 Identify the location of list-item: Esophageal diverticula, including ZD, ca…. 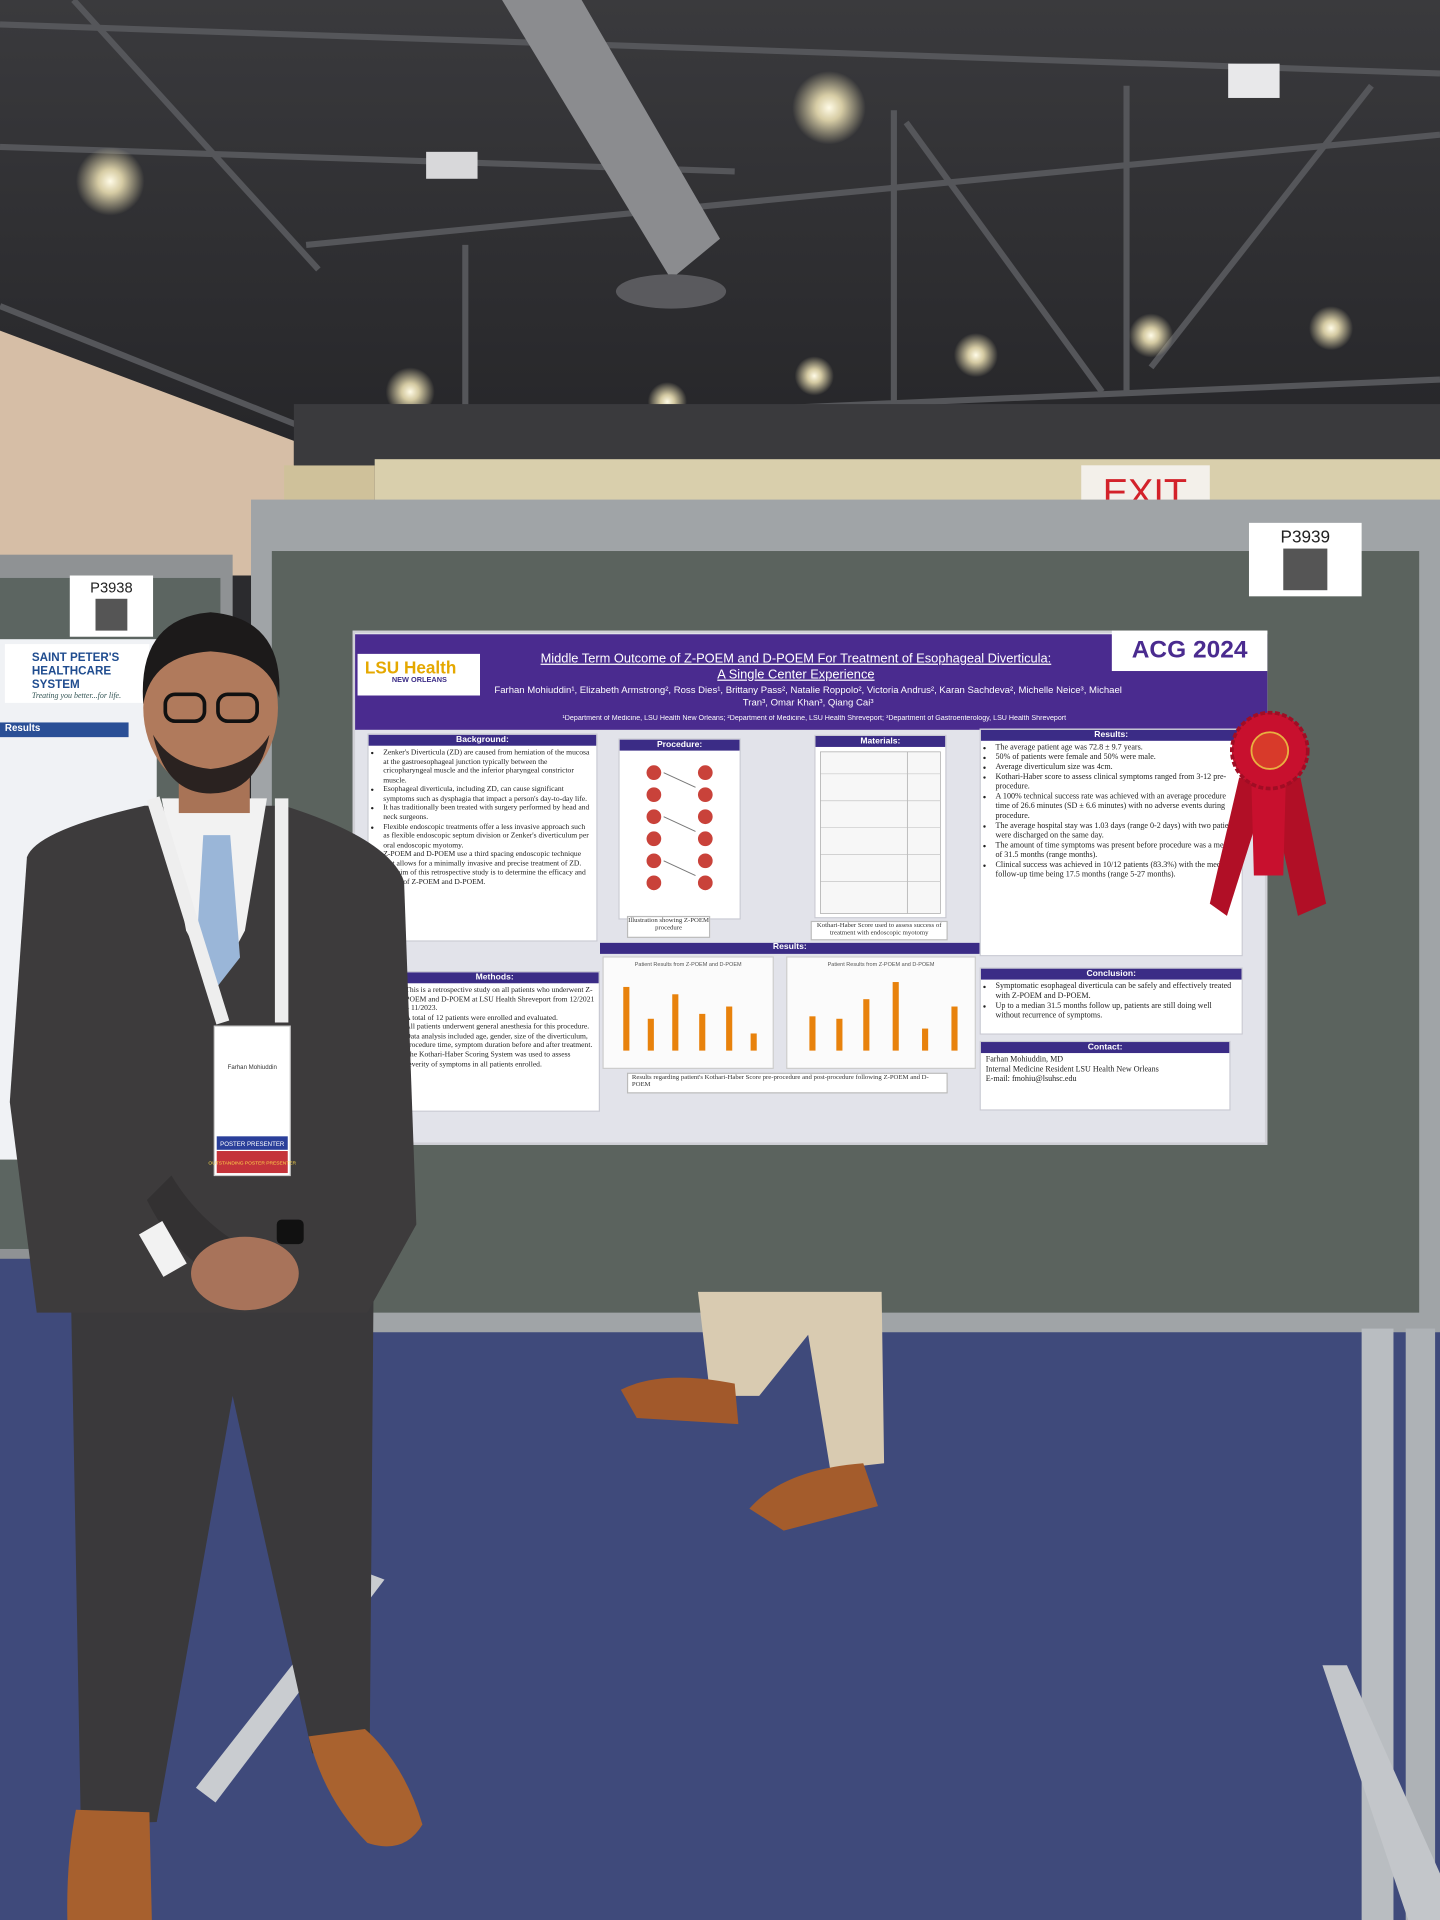
(487, 794).